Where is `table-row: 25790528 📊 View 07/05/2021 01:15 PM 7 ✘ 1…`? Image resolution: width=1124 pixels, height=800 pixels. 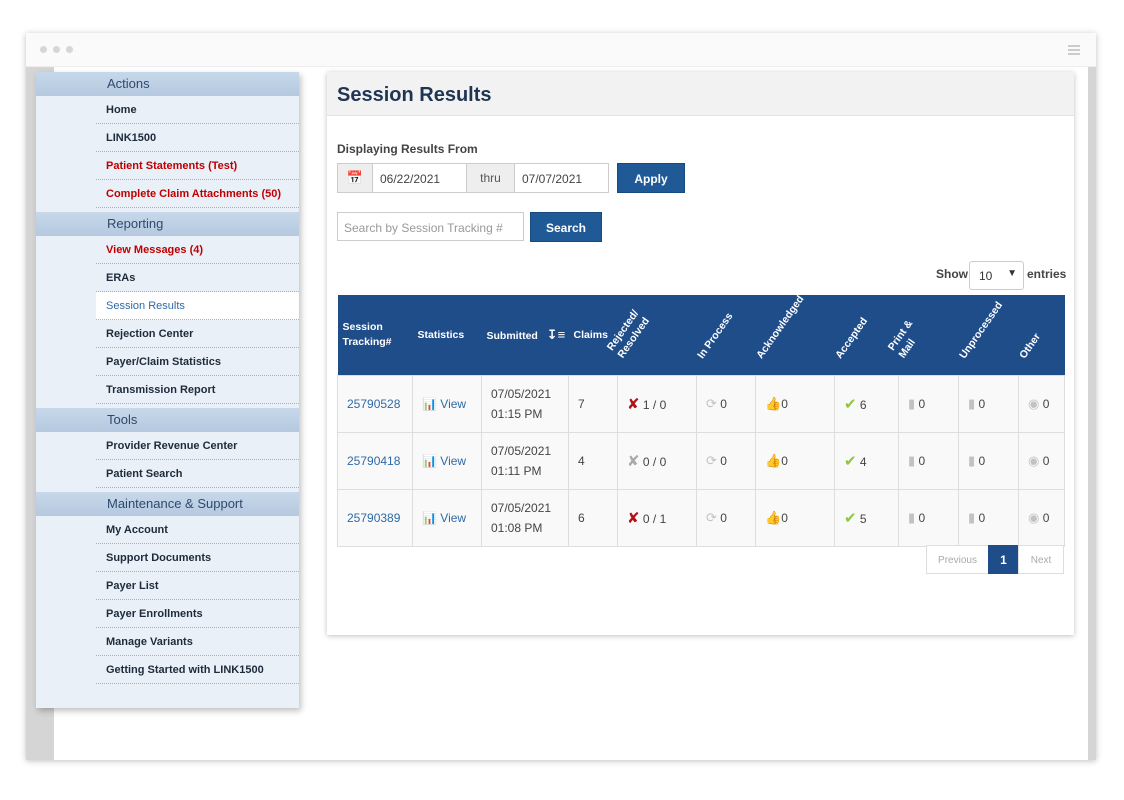 table-row: 25790528 📊 View 07/05/2021 01:15 PM 7 ✘ 1… is located at coordinates (701, 403).